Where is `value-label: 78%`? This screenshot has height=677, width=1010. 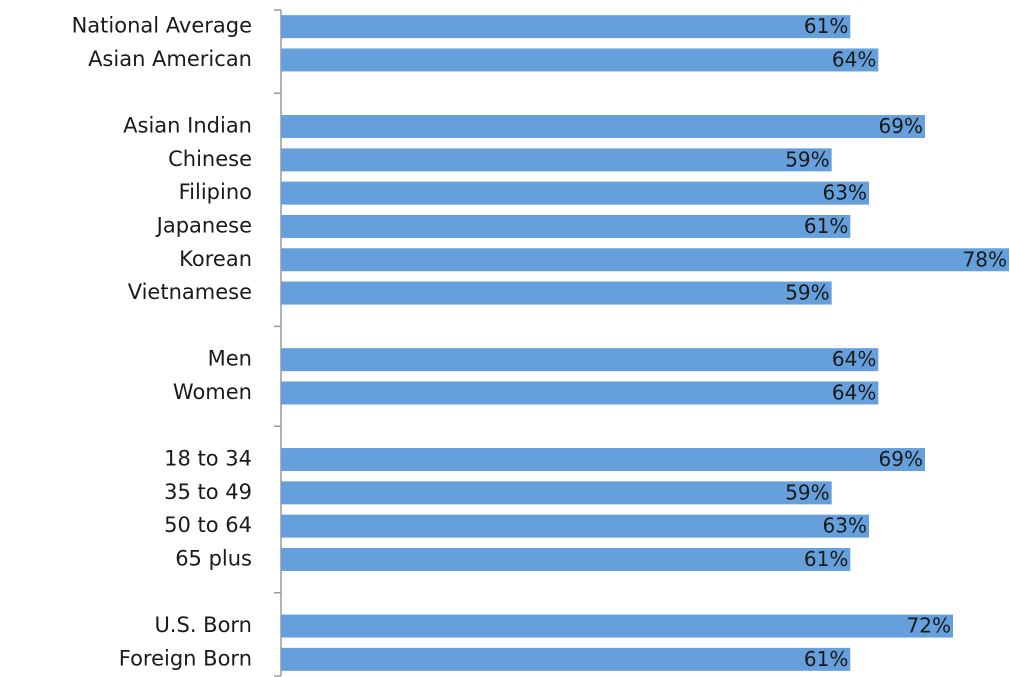
value-label: 78% is located at coordinates (985, 259).